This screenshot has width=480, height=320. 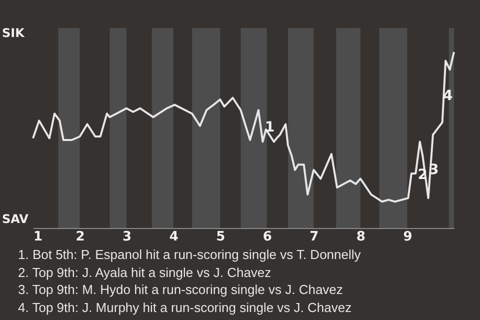 I want to click on text: 2. Top 9th: J. Ayala hit a single vs J. Chavez, so click(x=145, y=272).